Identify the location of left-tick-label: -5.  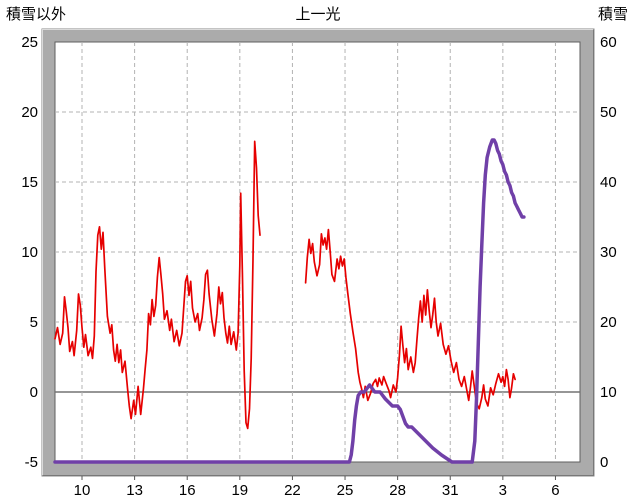
(31, 462).